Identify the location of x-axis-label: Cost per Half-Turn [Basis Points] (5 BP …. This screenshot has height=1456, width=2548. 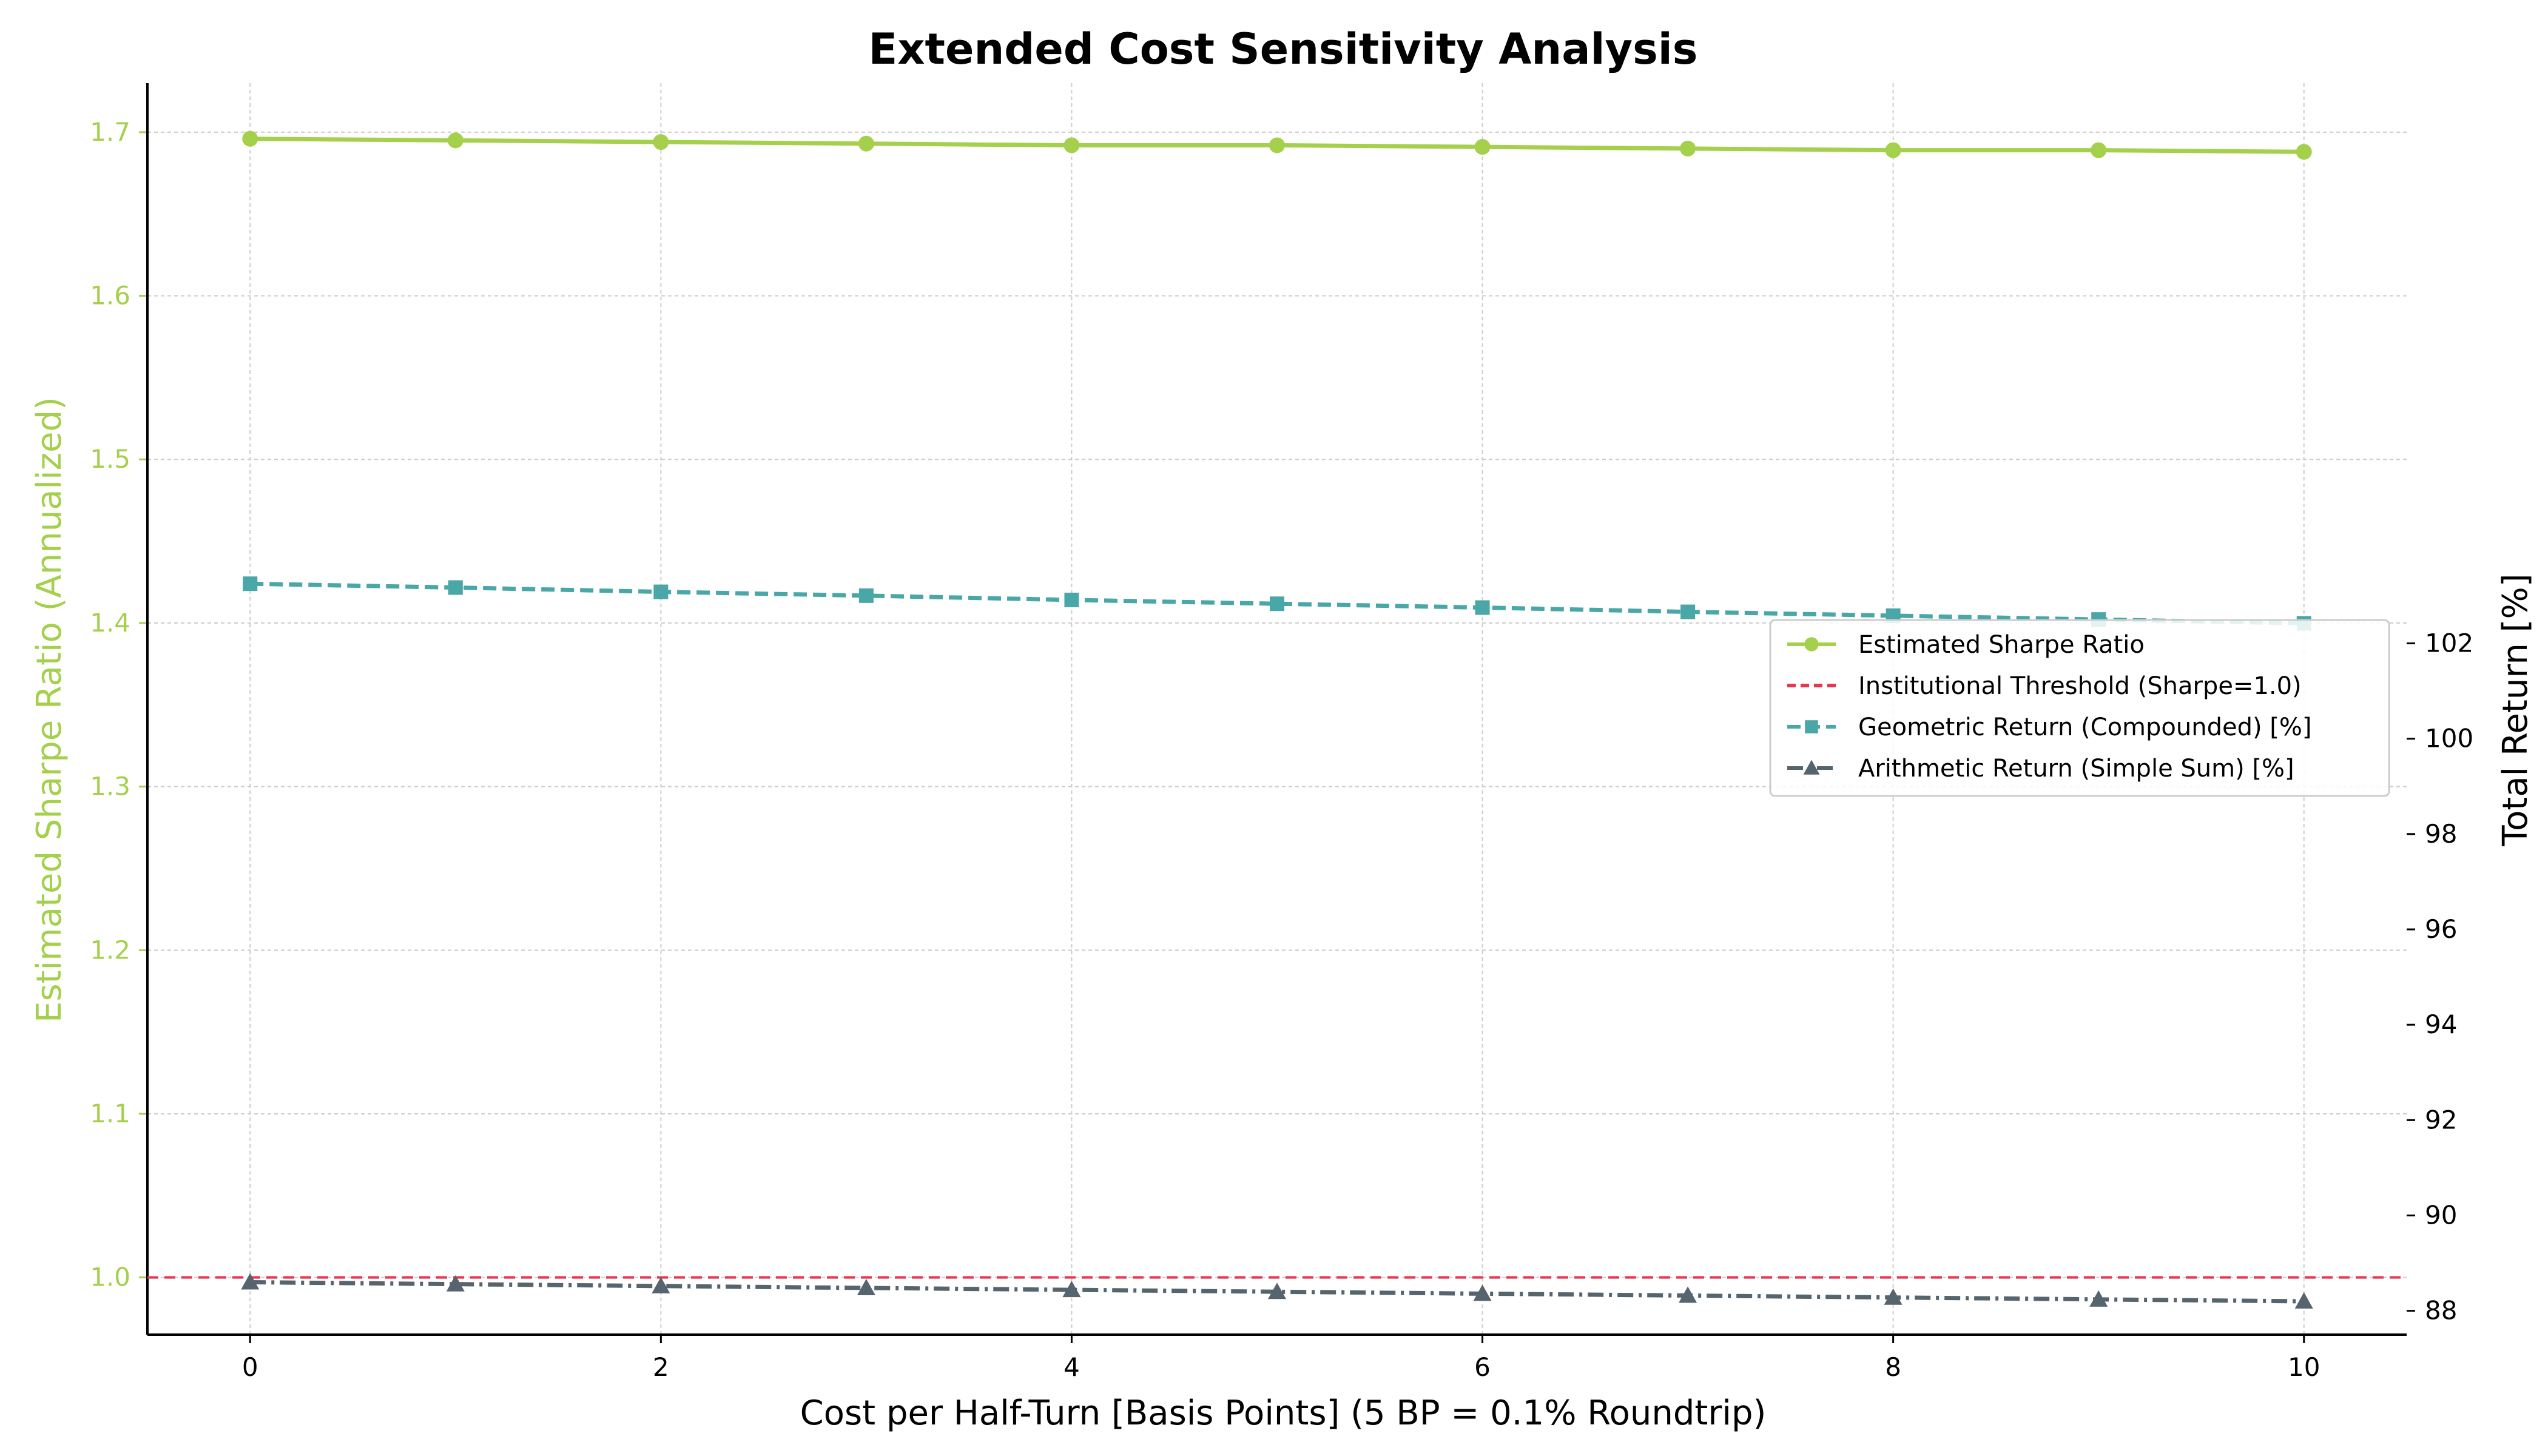
(1283, 1413).